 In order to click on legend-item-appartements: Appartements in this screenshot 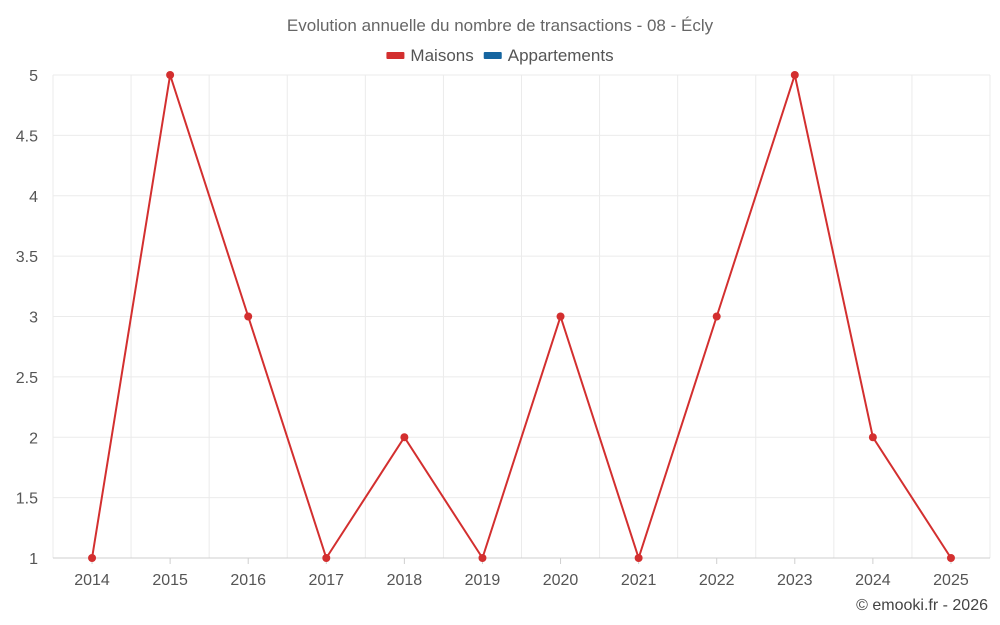, I will do `click(548, 55)`.